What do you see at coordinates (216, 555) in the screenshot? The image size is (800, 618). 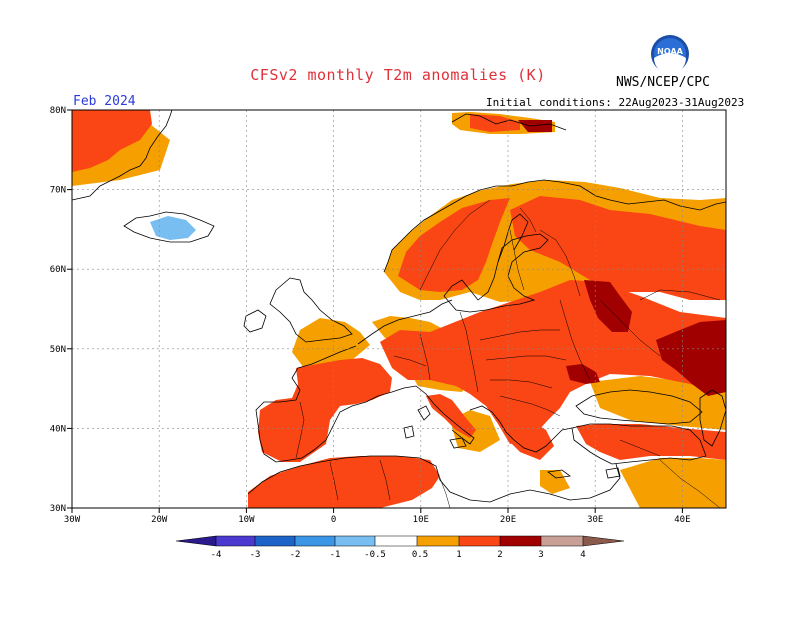 I see `colorbar-label: -4` at bounding box center [216, 555].